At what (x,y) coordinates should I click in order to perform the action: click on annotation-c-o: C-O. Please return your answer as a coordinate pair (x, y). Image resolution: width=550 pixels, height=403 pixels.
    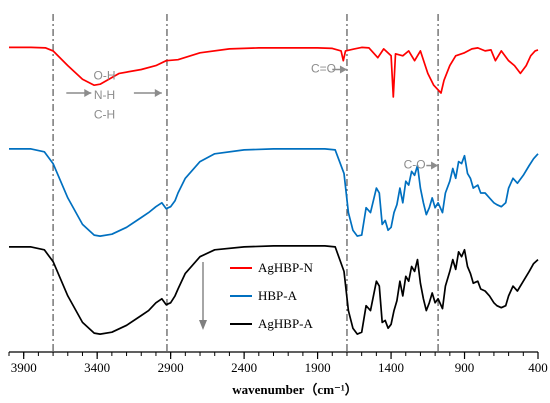
    Looking at the image, I should click on (415, 165).